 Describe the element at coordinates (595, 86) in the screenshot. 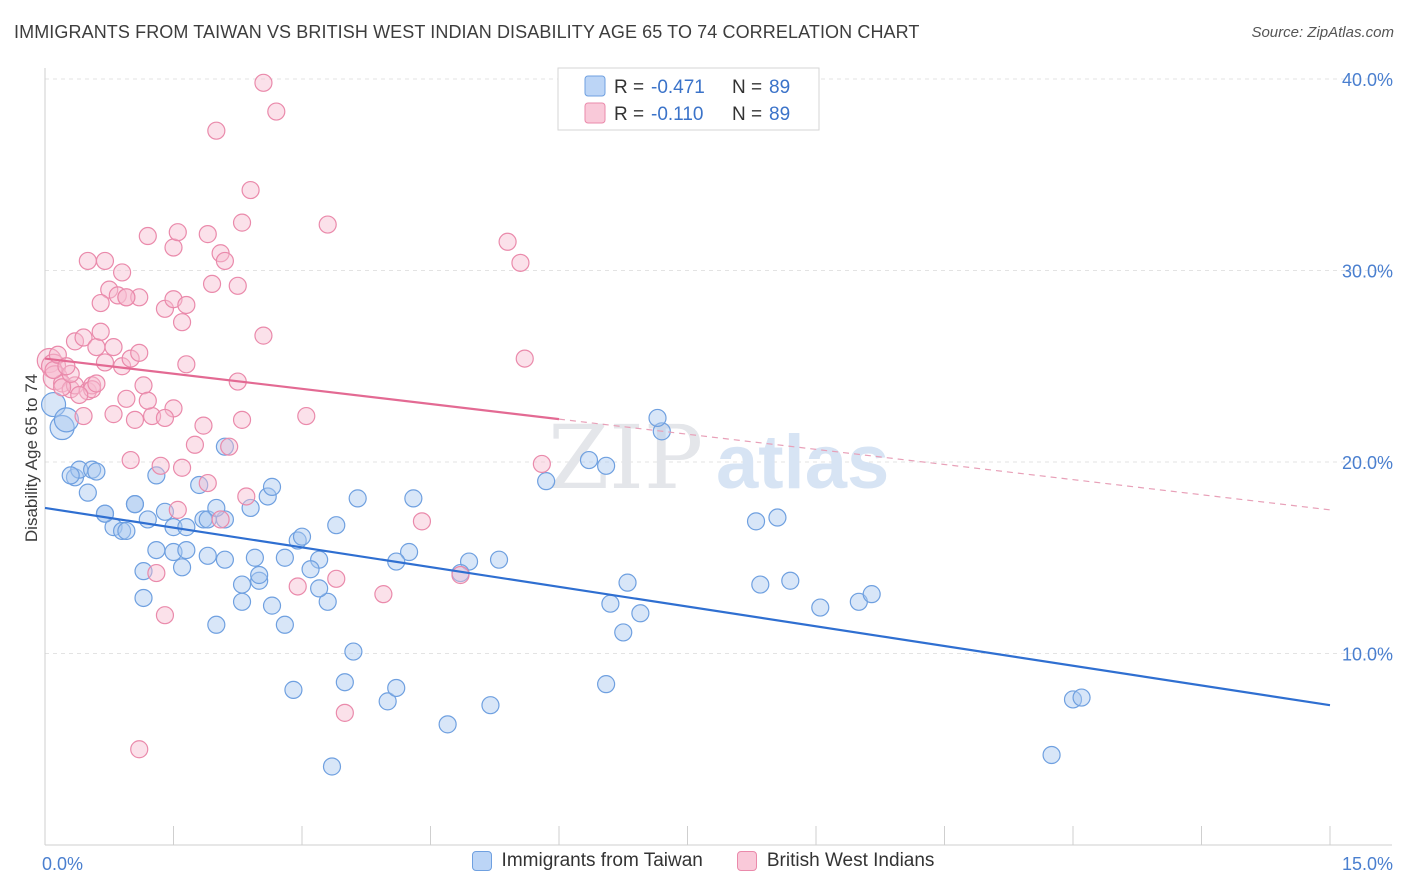

I see `legend-swatch-taiwan` at that location.